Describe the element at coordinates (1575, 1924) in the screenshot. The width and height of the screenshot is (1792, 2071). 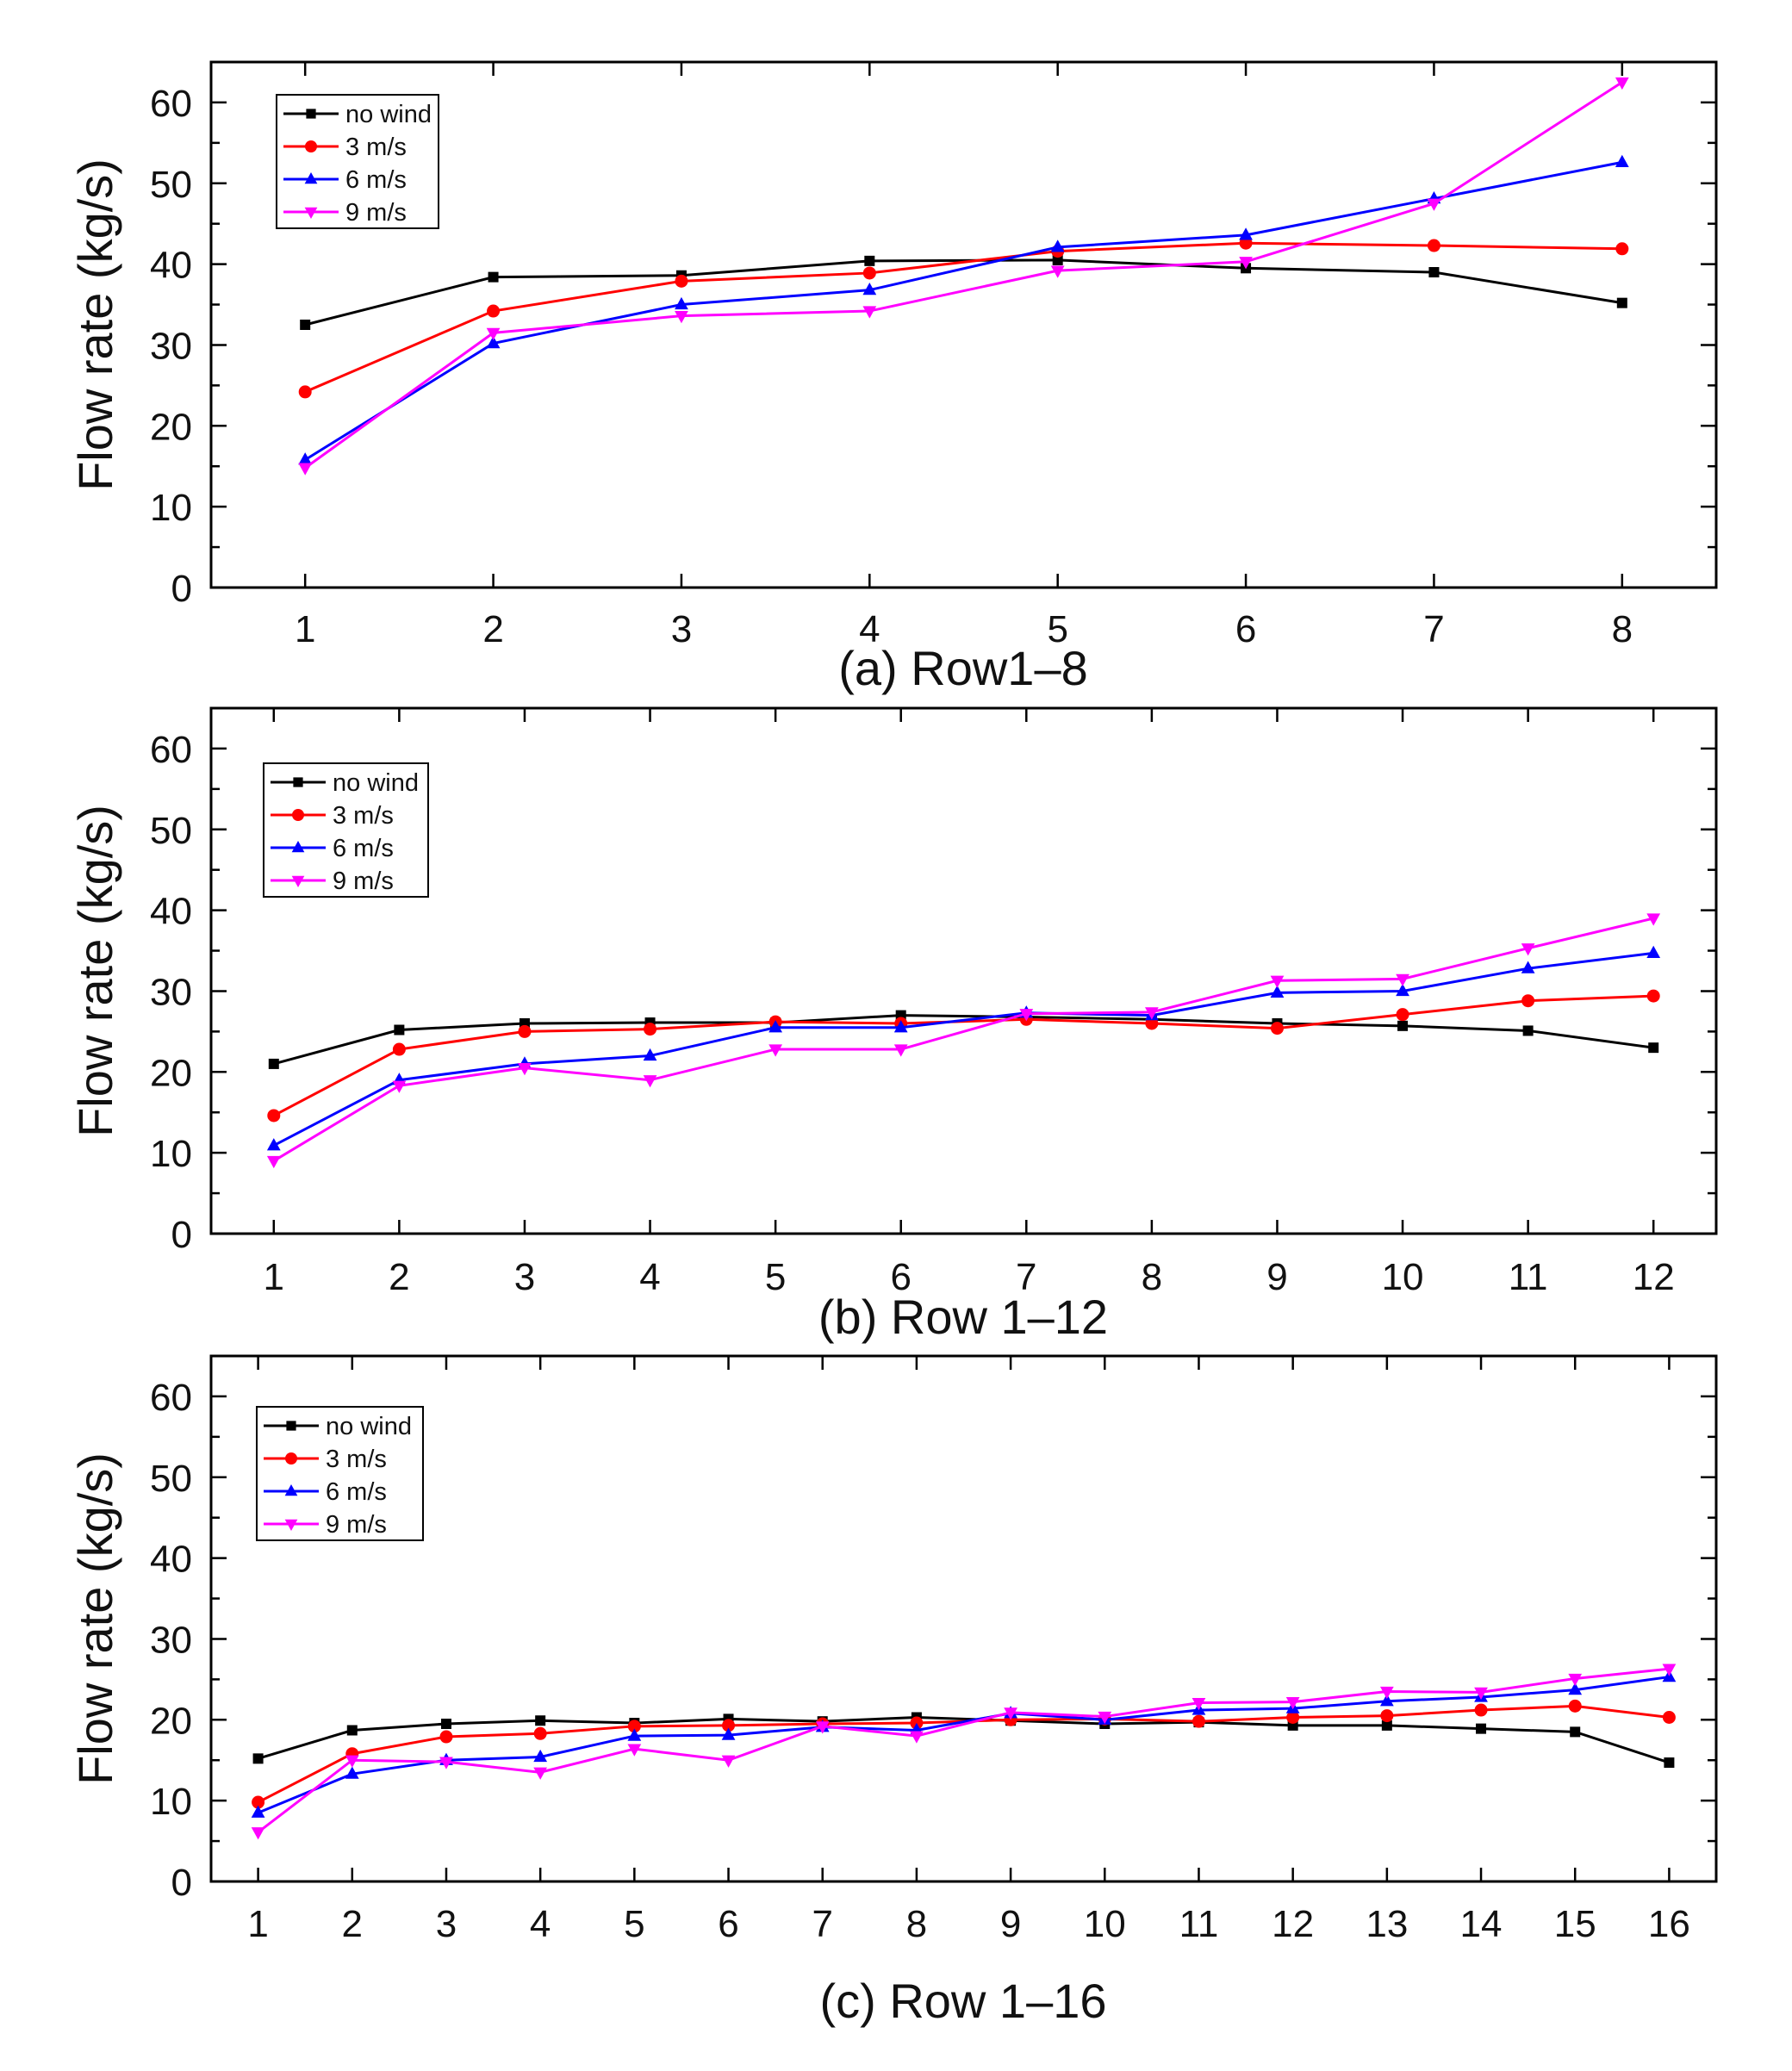
I see `x-tick-label: 15` at that location.